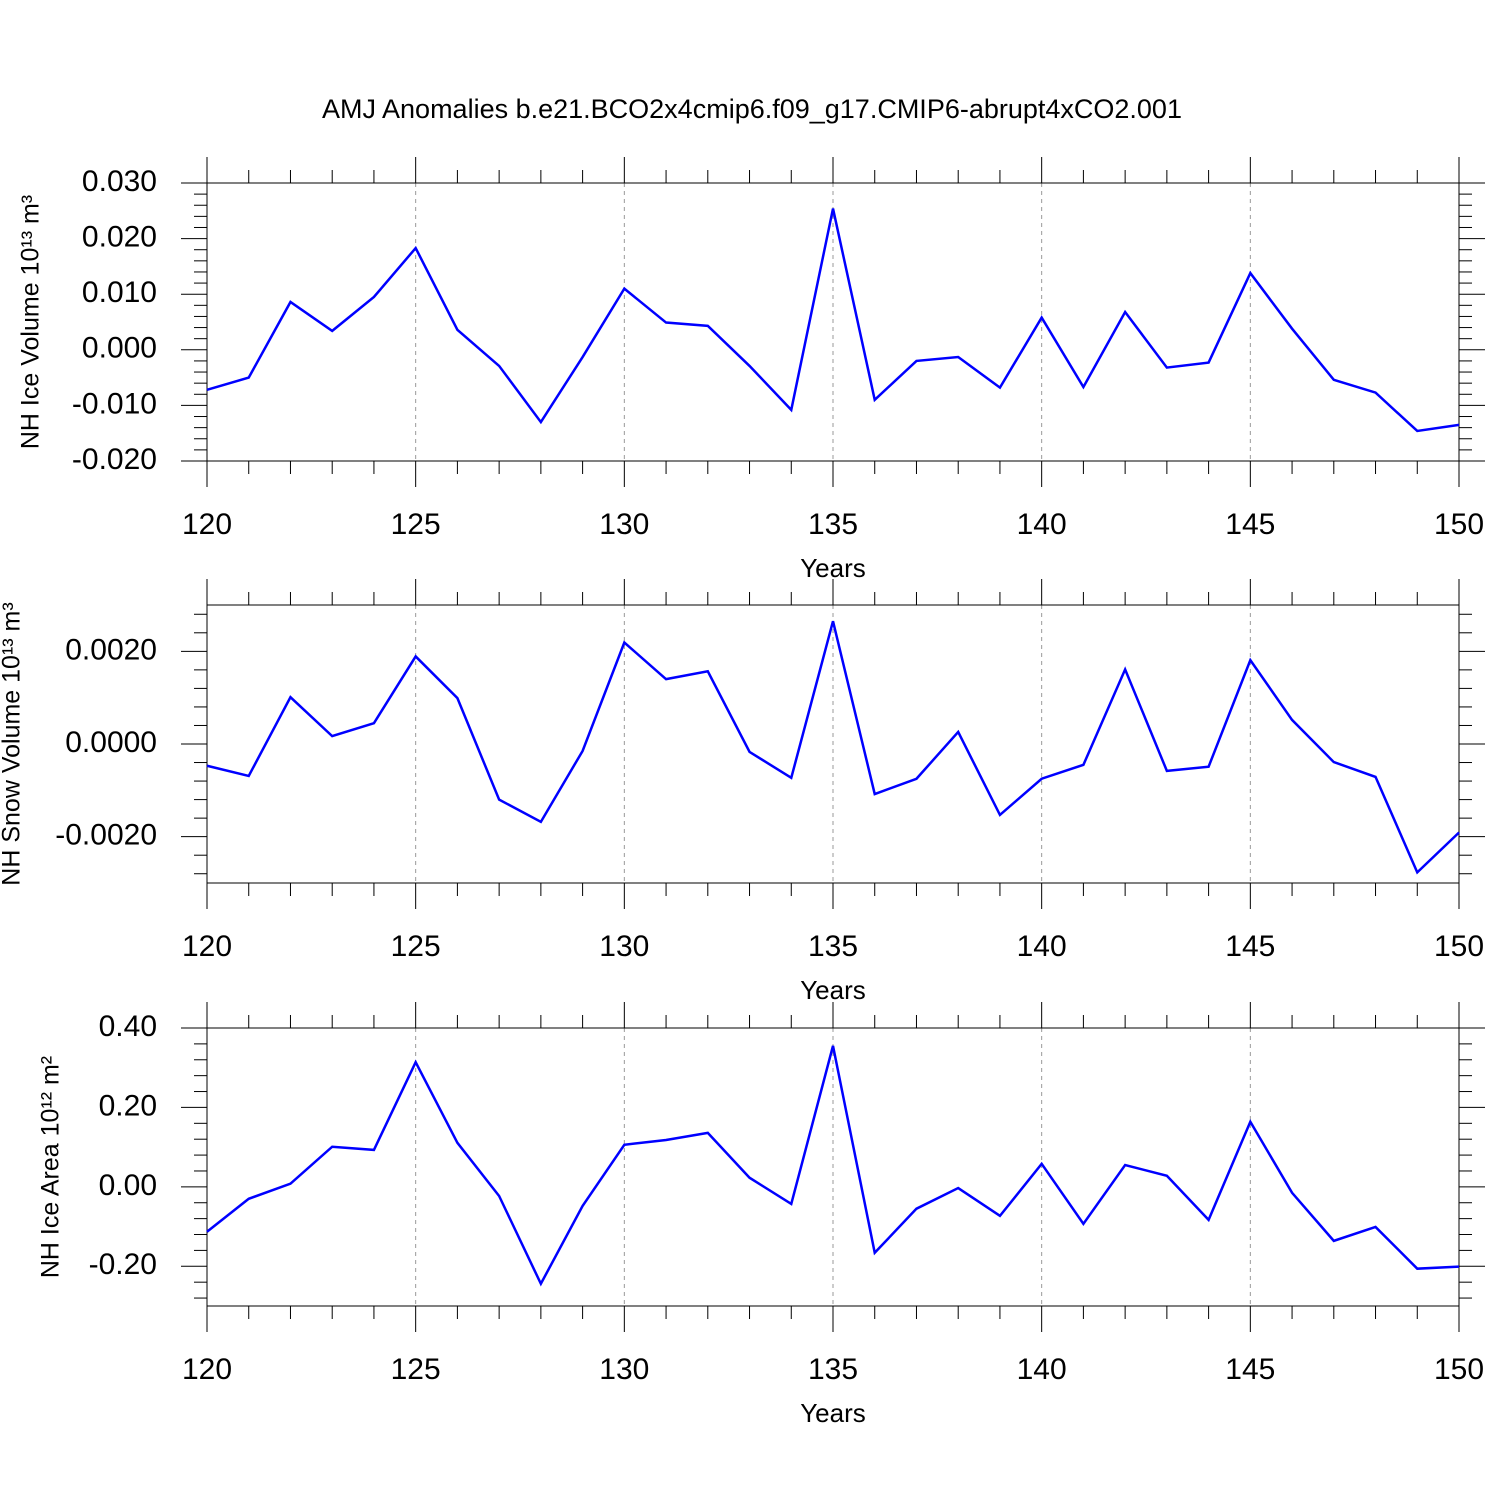 Image resolution: width=1500 pixels, height=1500 pixels. Describe the element at coordinates (128, 1026) in the screenshot. I see `y-tick-label: 0.40` at that location.